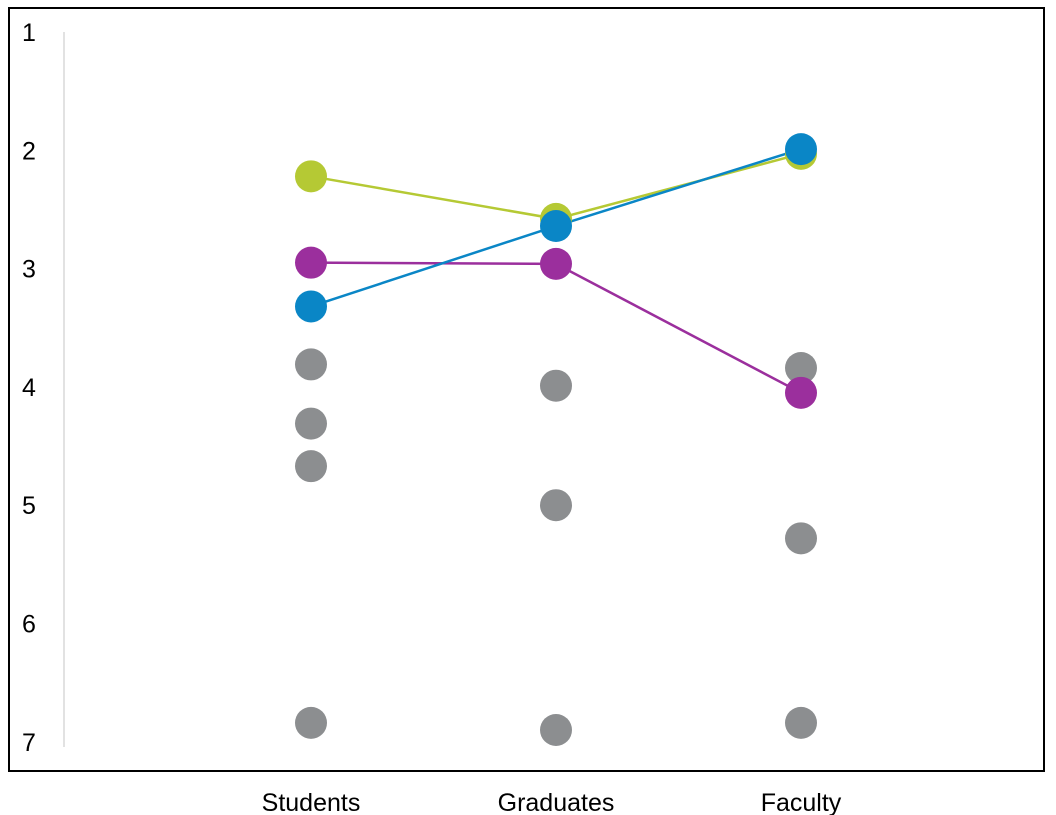 The image size is (1056, 815). Describe the element at coordinates (29, 625) in the screenshot. I see `y-tick-label: 6` at that location.